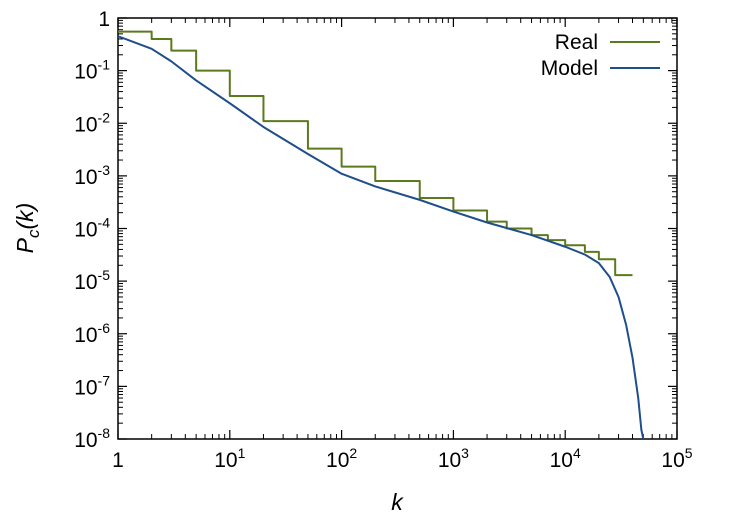 This screenshot has width=738, height=517. I want to click on x-tick-label: 10¹, so click(229, 458).